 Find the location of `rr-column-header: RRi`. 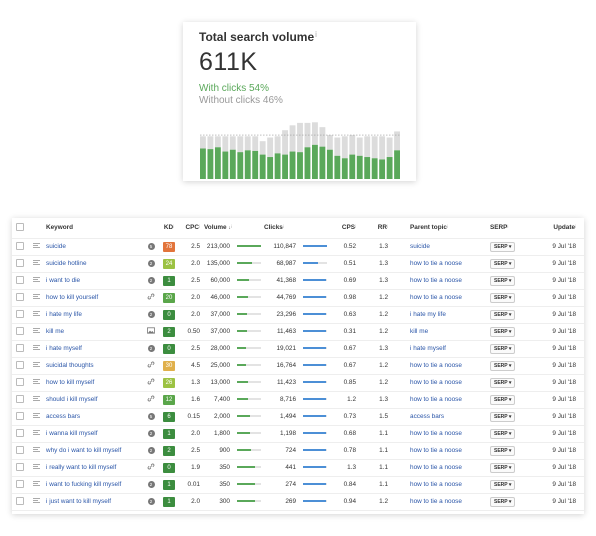

rr-column-header: RRi is located at coordinates (374, 228).